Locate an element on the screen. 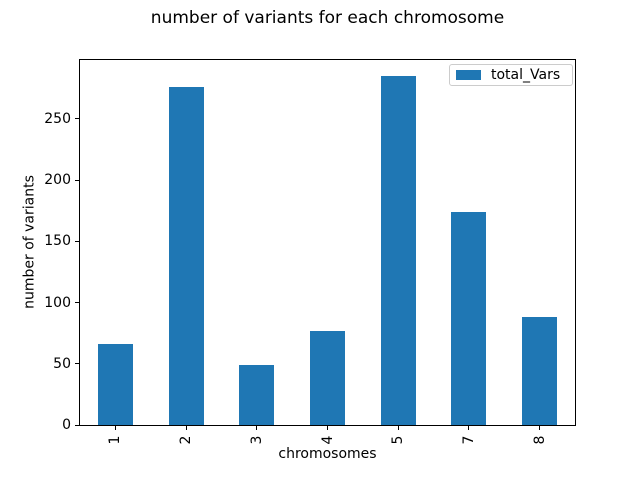 The height and width of the screenshot is (480, 640). y-axis-label: number of variants is located at coordinates (29, 242).